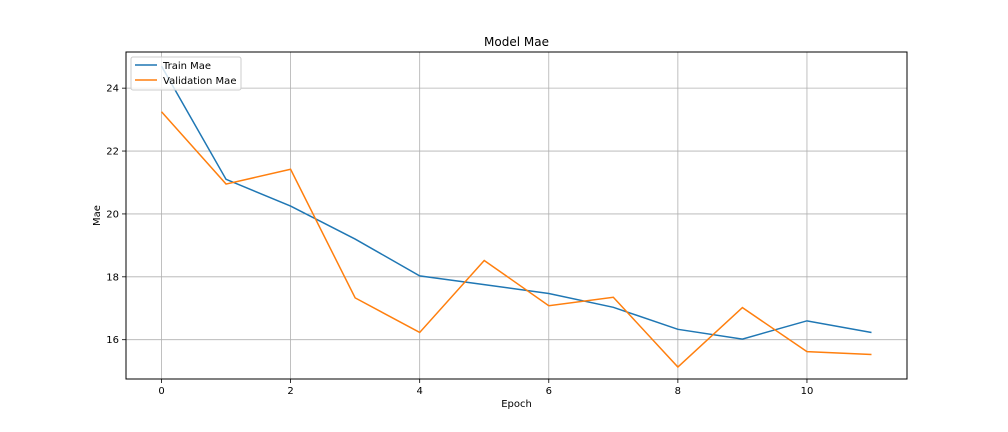 This screenshot has width=1008, height=432. Describe the element at coordinates (678, 391) in the screenshot. I see `x-tick-label: 8` at that location.